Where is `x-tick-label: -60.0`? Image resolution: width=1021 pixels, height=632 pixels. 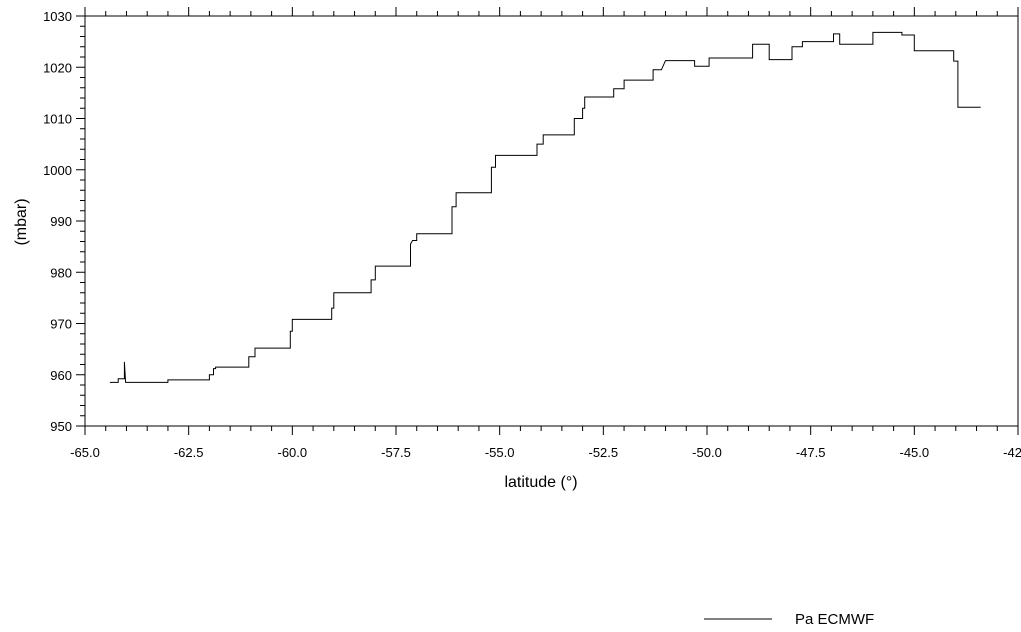 x-tick-label: -60.0 is located at coordinates (293, 452).